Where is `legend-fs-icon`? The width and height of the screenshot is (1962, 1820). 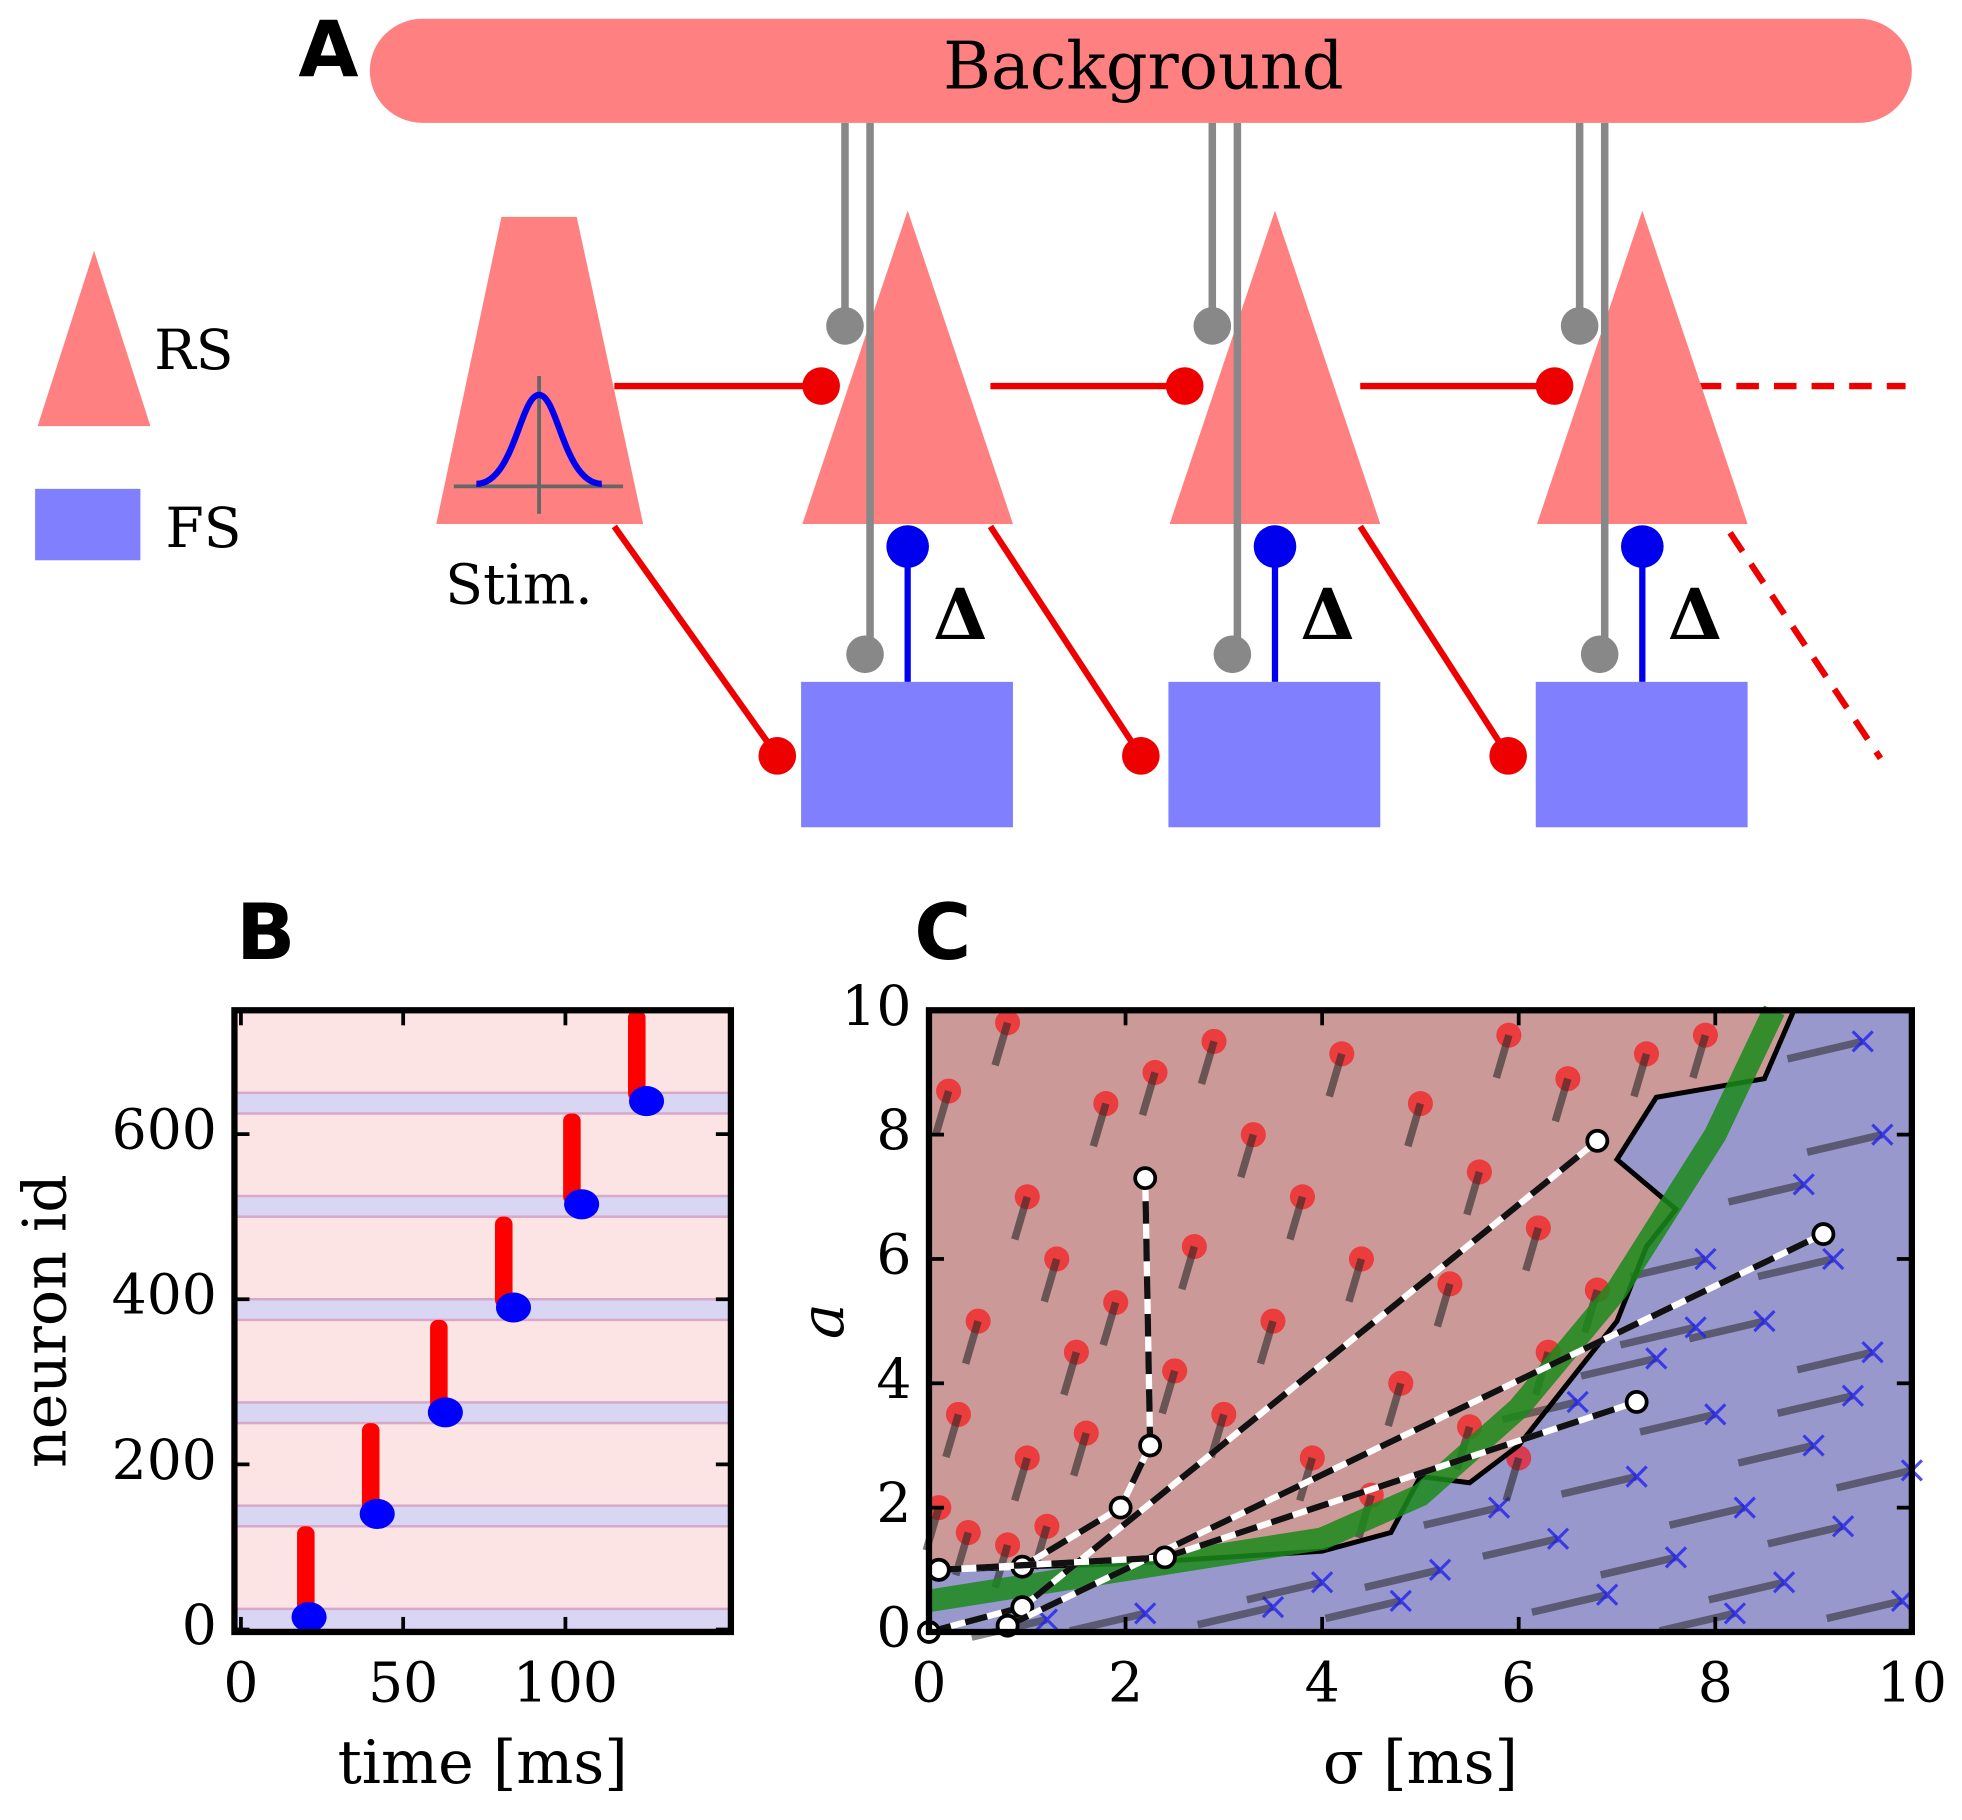 legend-fs-icon is located at coordinates (88, 524).